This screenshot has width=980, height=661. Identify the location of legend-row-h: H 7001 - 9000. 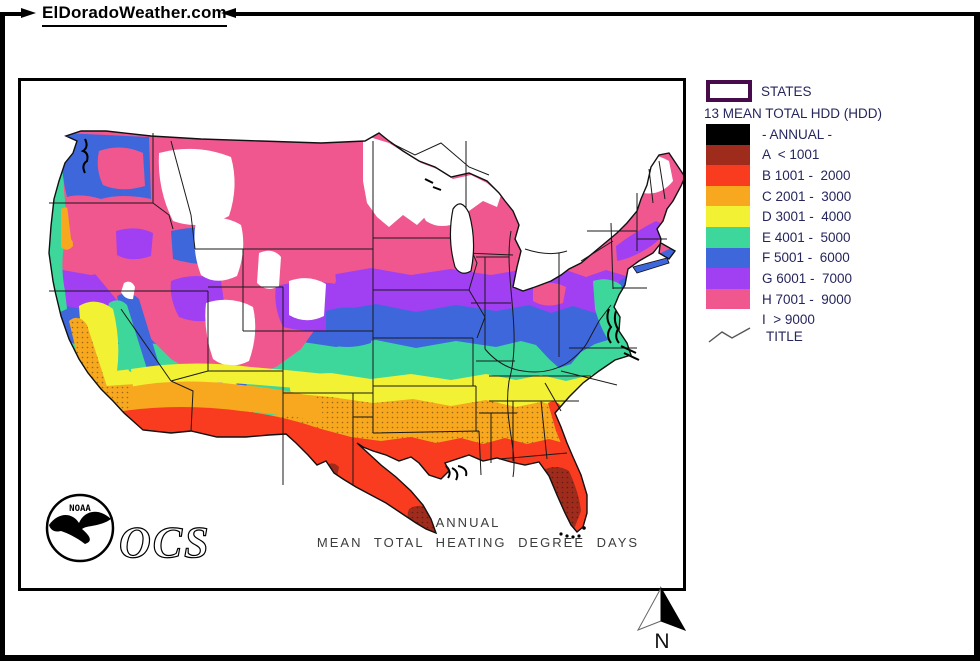
(806, 299).